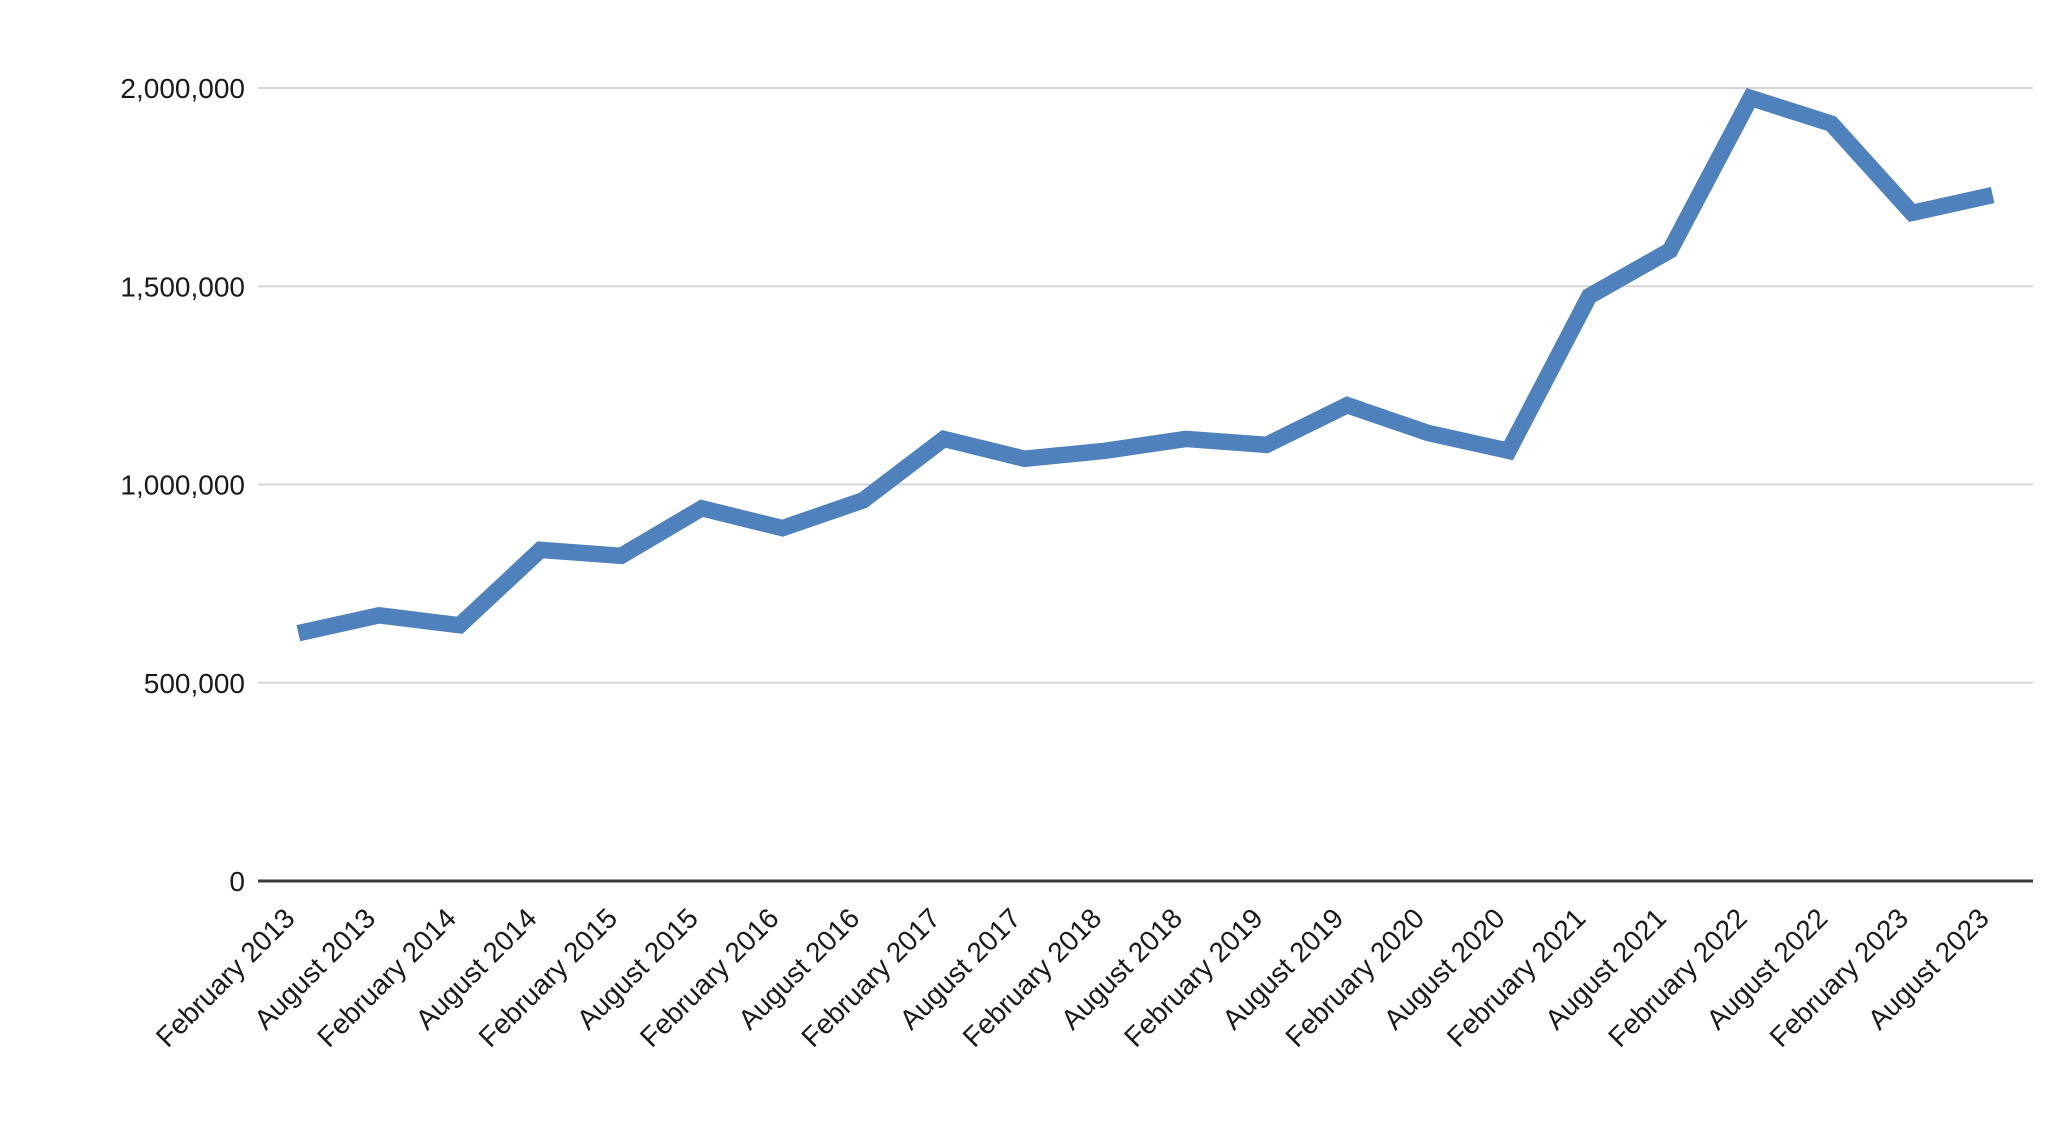 The width and height of the screenshot is (2048, 1133). What do you see at coordinates (182, 485) in the screenshot?
I see `y-axis-tick-label: 1,000,000` at bounding box center [182, 485].